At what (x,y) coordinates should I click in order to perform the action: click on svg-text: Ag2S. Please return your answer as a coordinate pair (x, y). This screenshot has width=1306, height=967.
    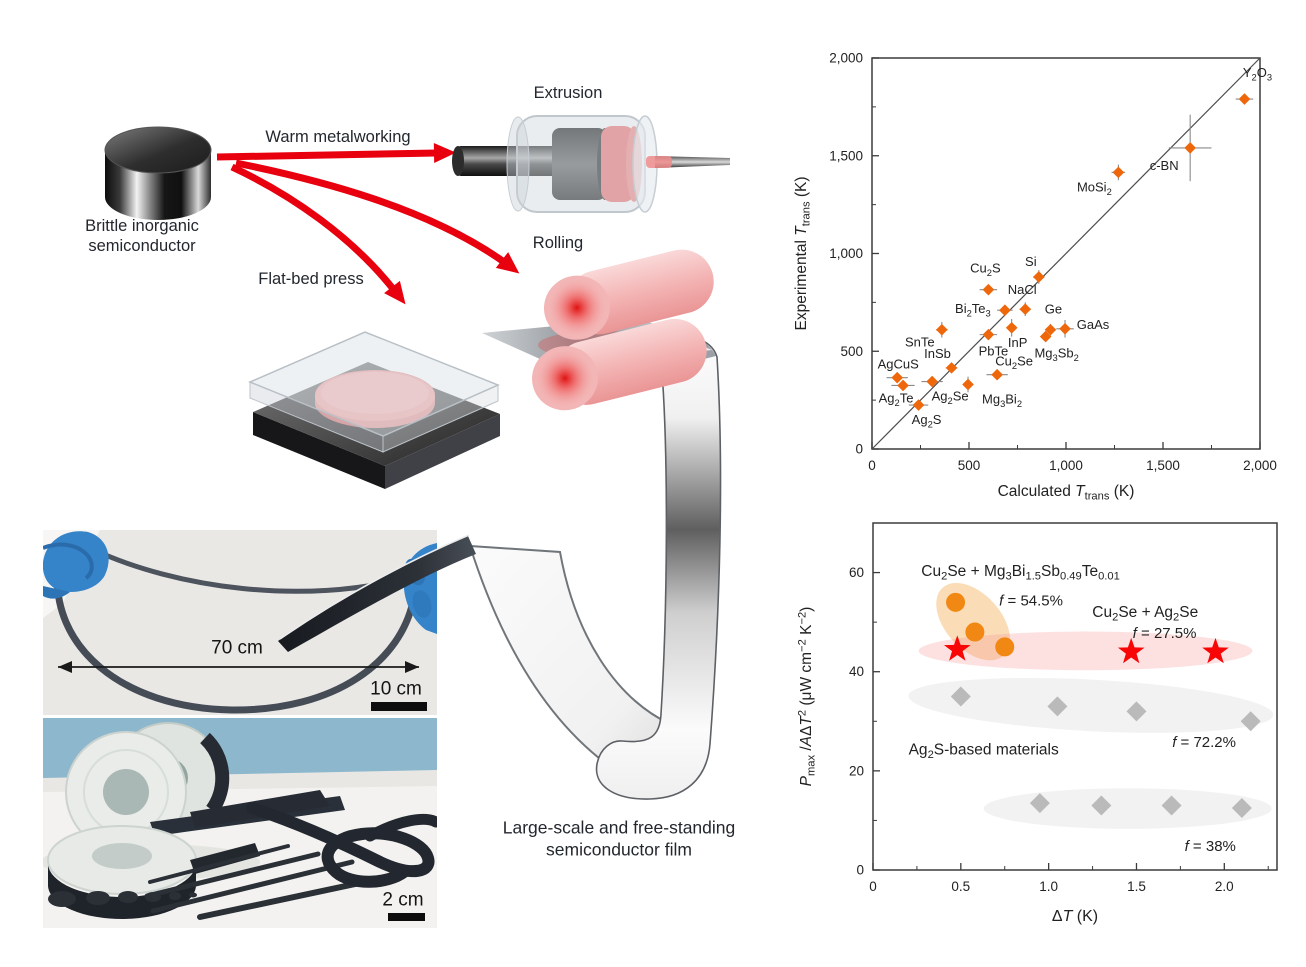
    Looking at the image, I should click on (927, 421).